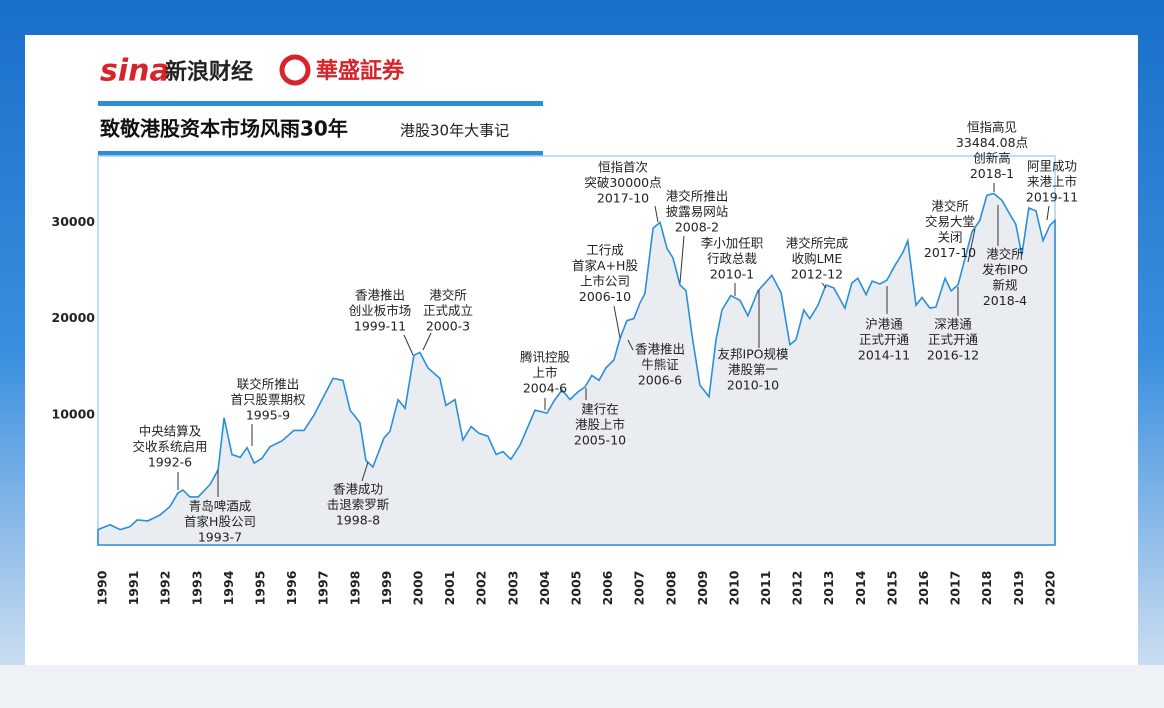 This screenshot has height=708, width=1164. What do you see at coordinates (454, 131) in the screenshot?
I see `chart-subtitle: 港股30年大事记` at bounding box center [454, 131].